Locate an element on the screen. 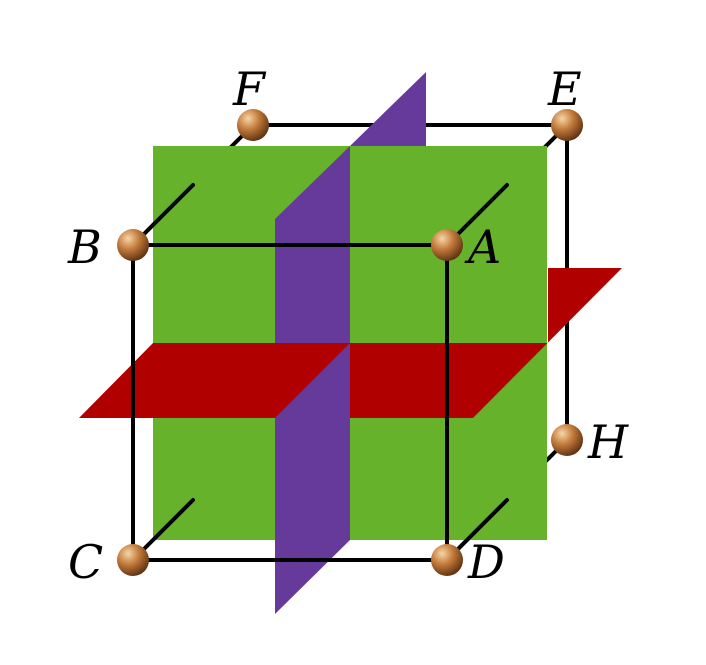  label-D: D is located at coordinates (486, 562).